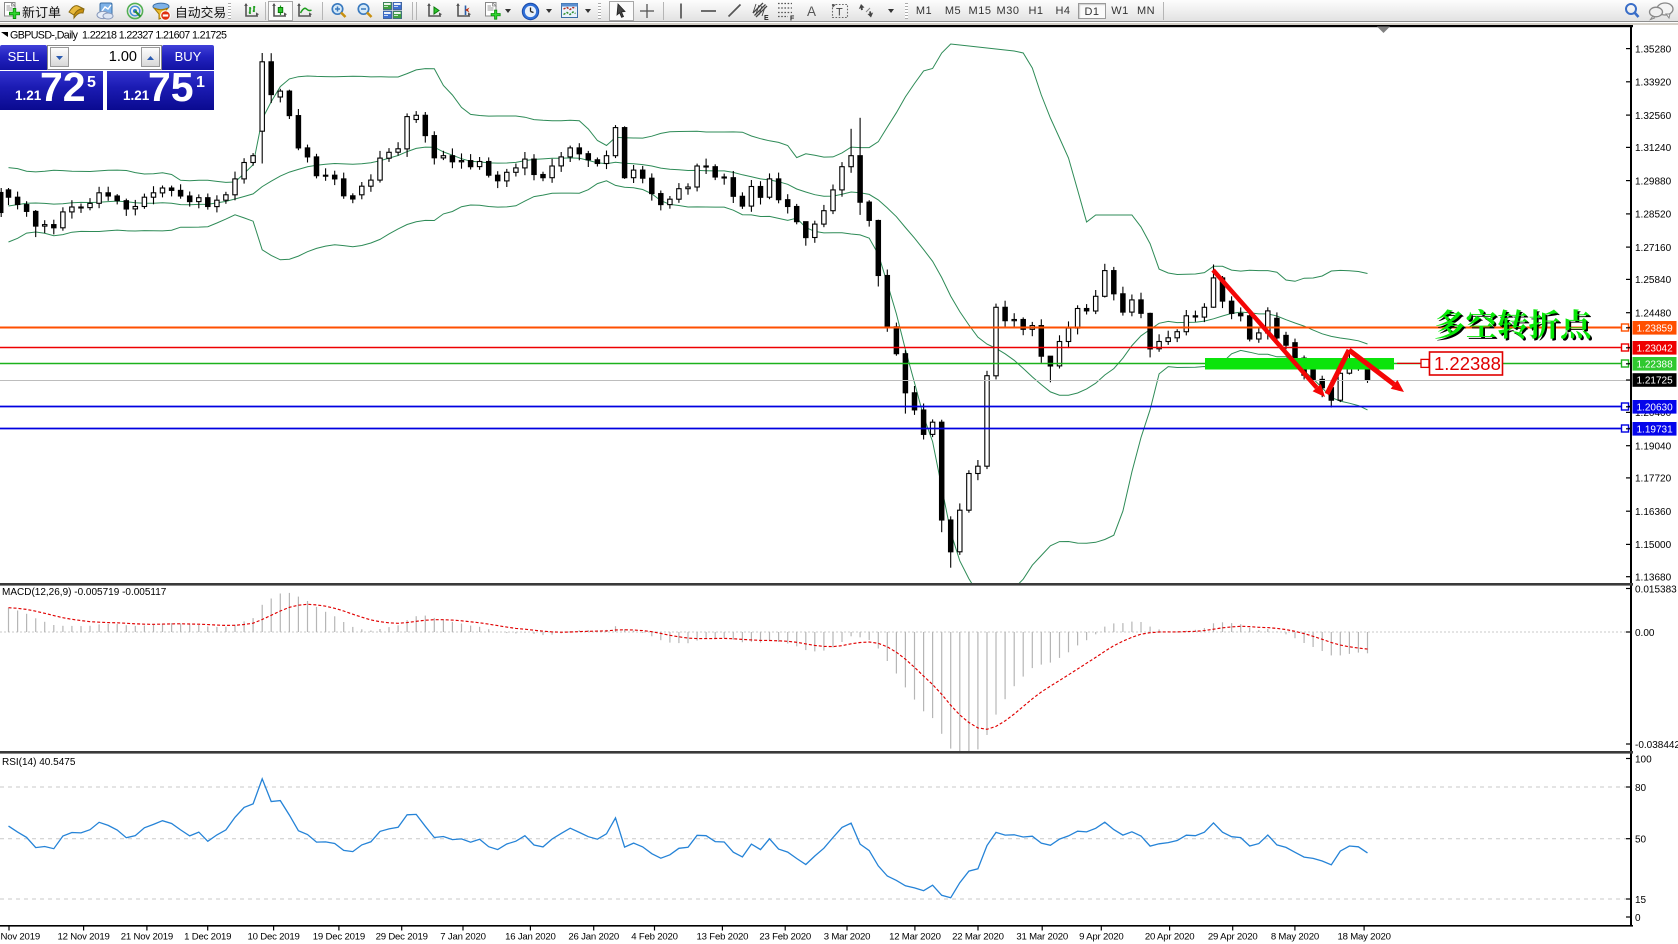  What do you see at coordinates (1653, 83) in the screenshot?
I see `svg-text: 1.33920` at bounding box center [1653, 83].